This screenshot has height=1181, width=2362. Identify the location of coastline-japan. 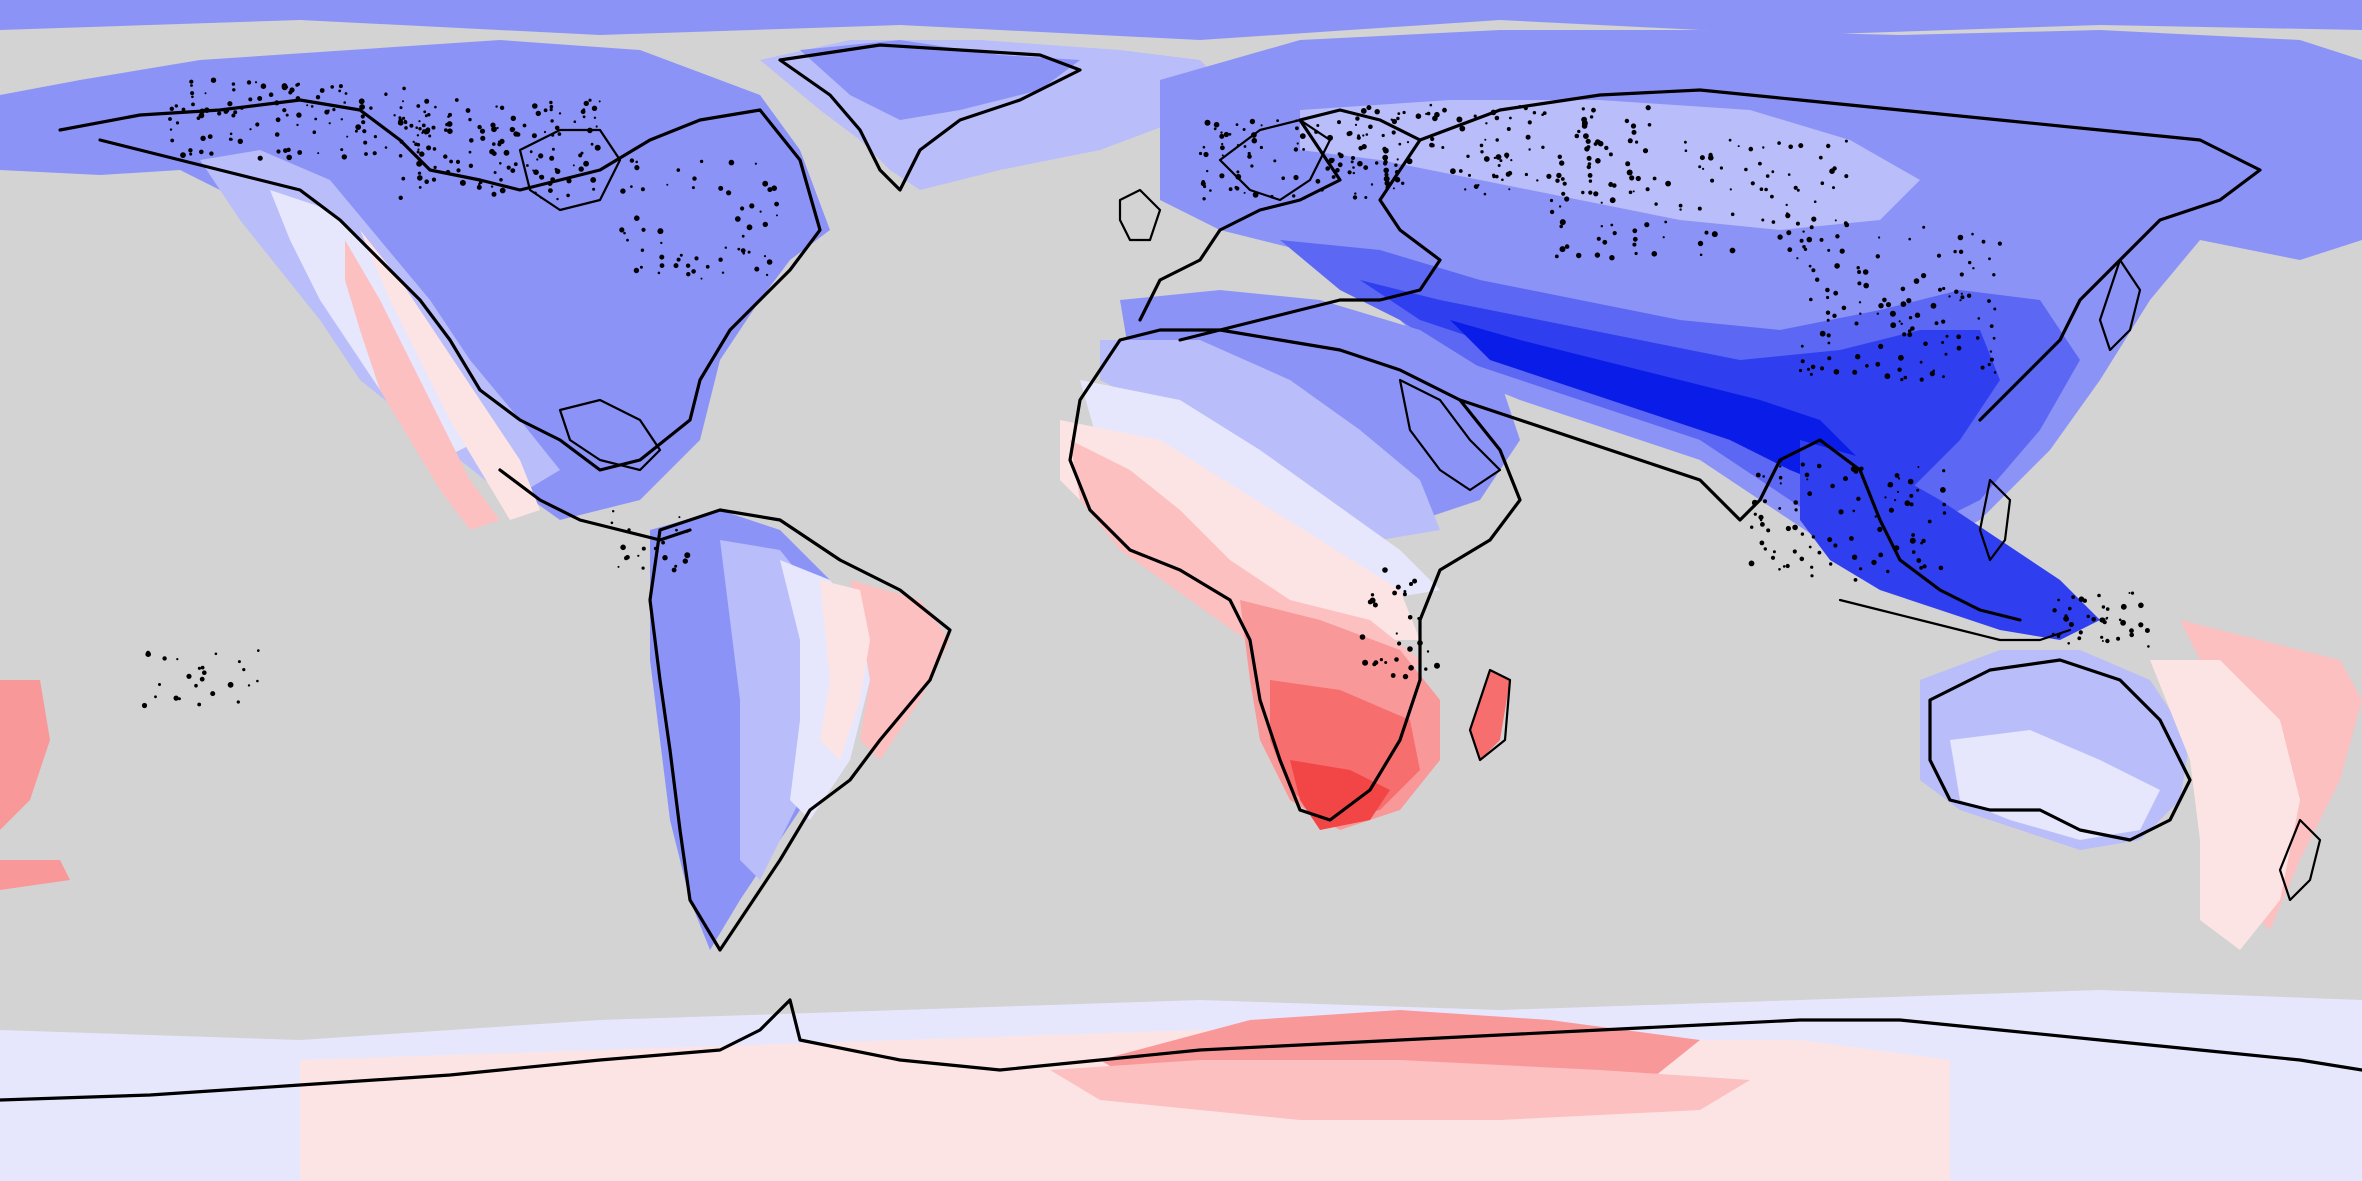
(2120, 305).